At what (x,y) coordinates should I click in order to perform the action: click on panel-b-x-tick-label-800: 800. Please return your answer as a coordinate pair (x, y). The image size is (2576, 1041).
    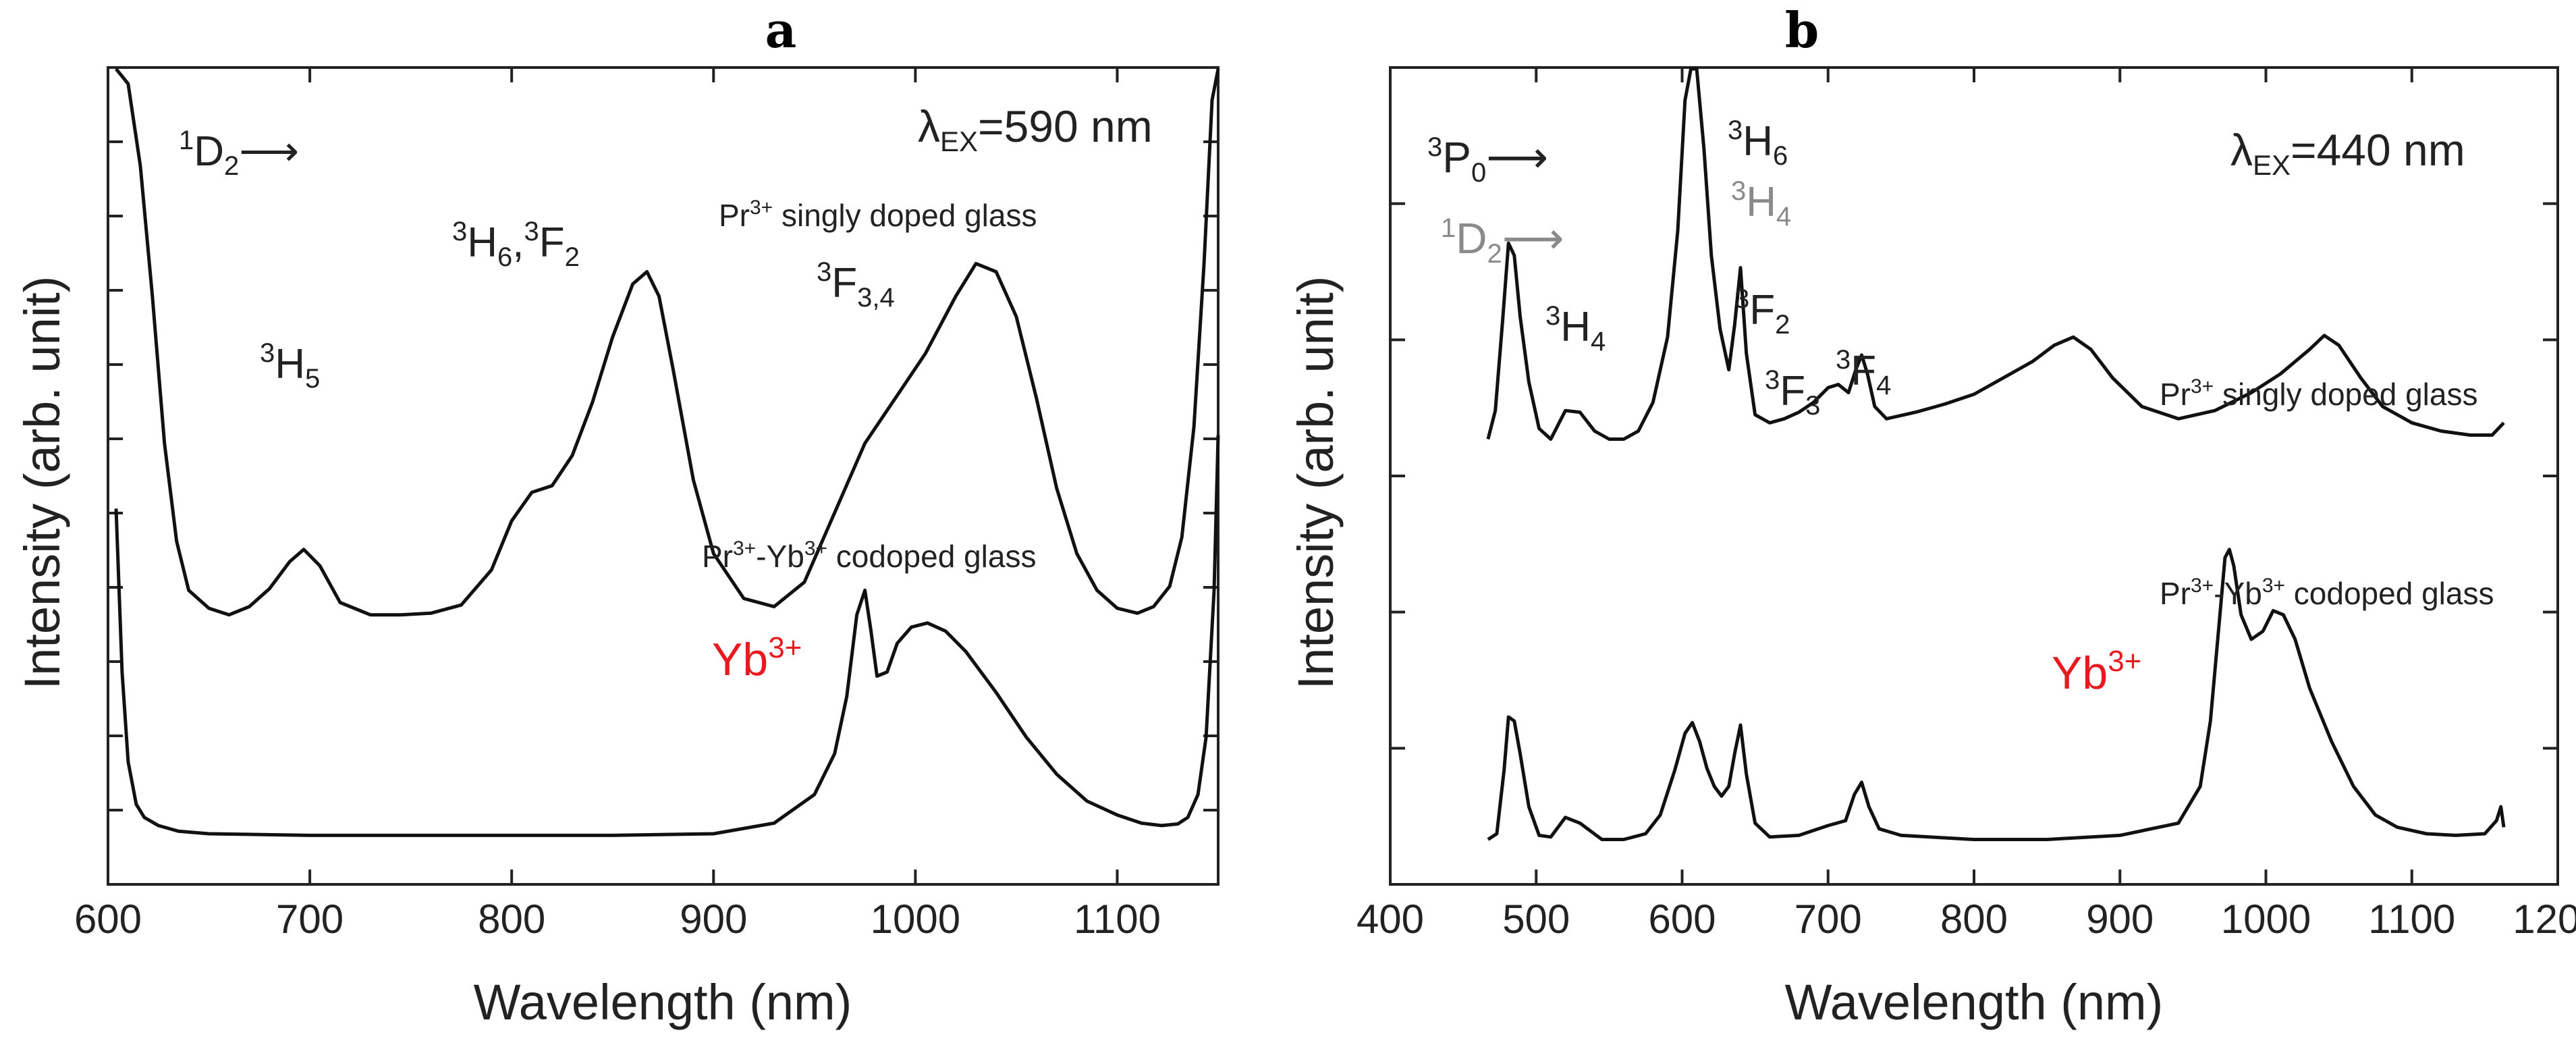
    Looking at the image, I should click on (1974, 920).